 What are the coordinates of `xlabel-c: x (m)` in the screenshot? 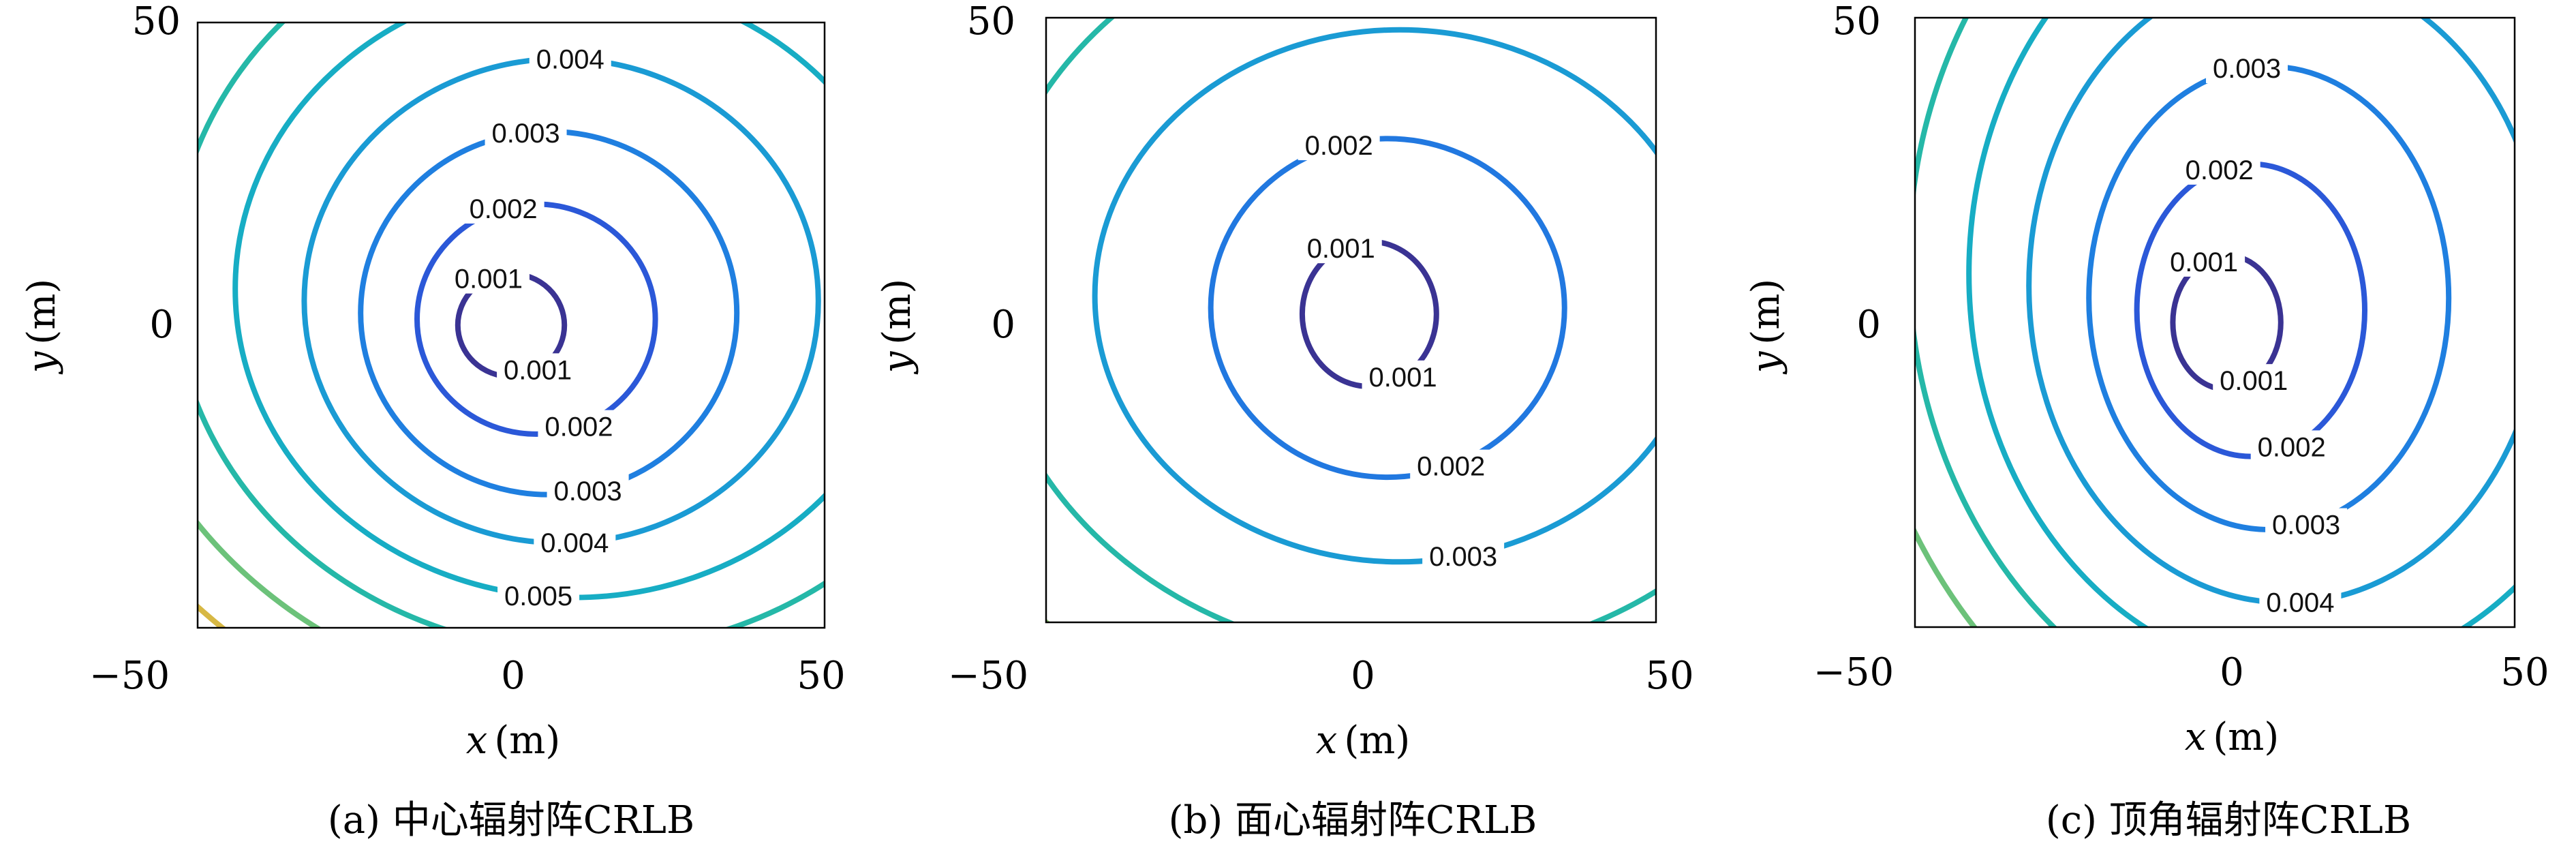 It's located at (2232, 737).